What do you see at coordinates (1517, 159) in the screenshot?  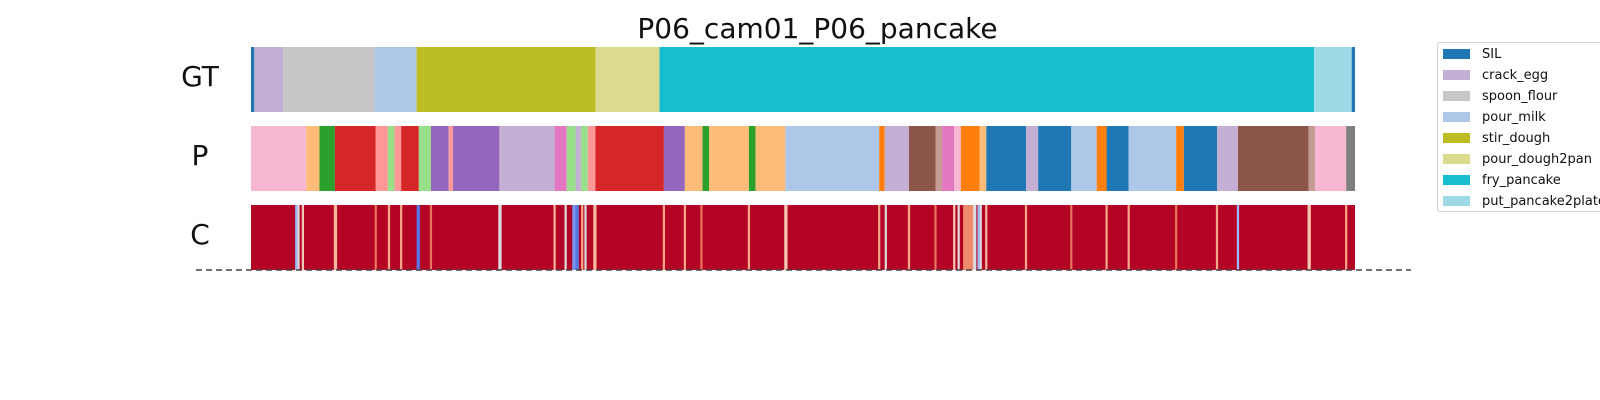 I see `legend-item-pour-dough2pan: pour_dough2pan` at bounding box center [1517, 159].